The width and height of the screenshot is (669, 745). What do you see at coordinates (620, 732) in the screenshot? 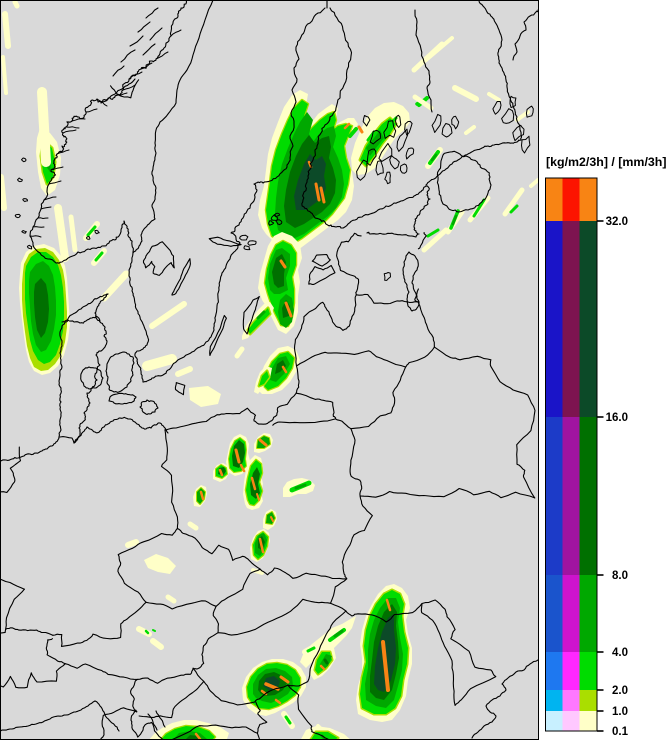
I see `svg-text: 0.1` at bounding box center [620, 732].